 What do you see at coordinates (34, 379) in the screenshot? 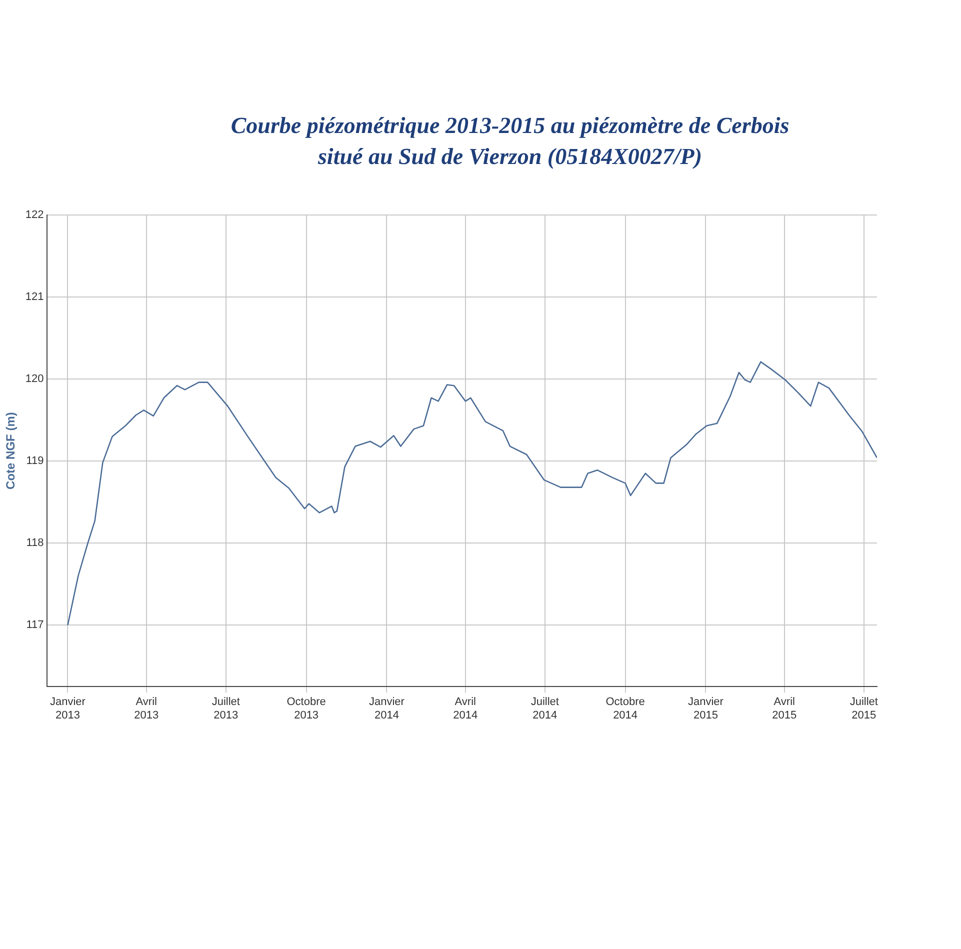
I see `y-tick-label: 120` at bounding box center [34, 379].